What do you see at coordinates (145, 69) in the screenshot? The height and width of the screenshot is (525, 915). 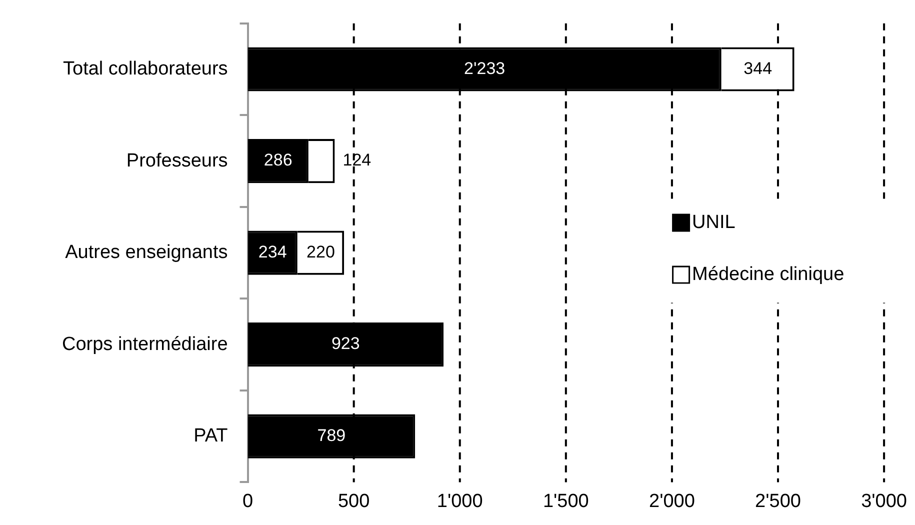 I see `y-tick-label: Total collaborateurs` at bounding box center [145, 69].